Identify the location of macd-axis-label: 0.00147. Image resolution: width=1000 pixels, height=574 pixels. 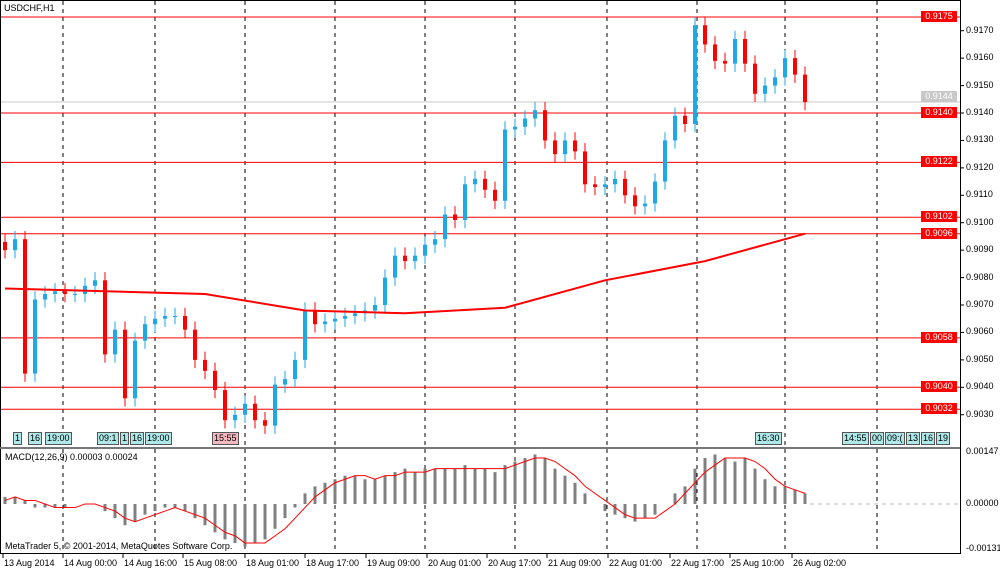
(982, 451).